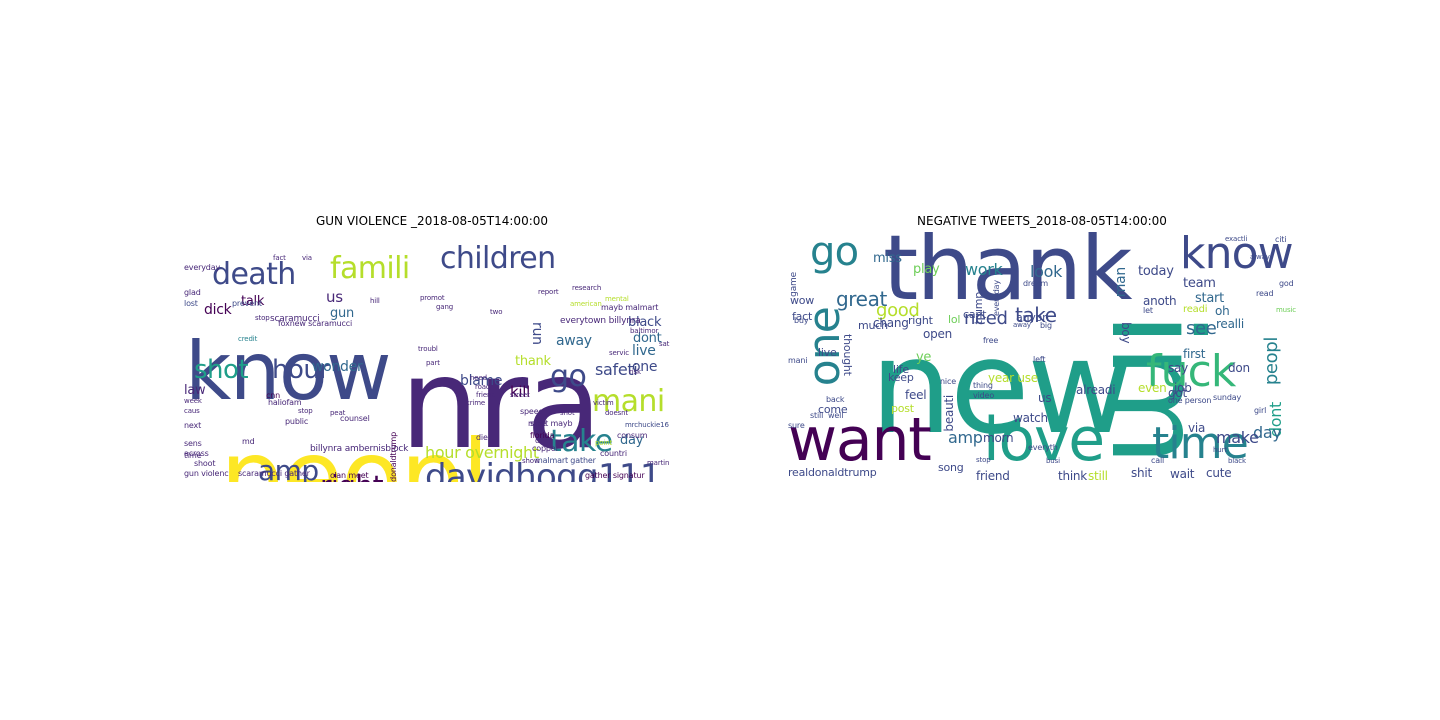  I want to click on cloud-word: realdonaldtrump, so click(393, 457).